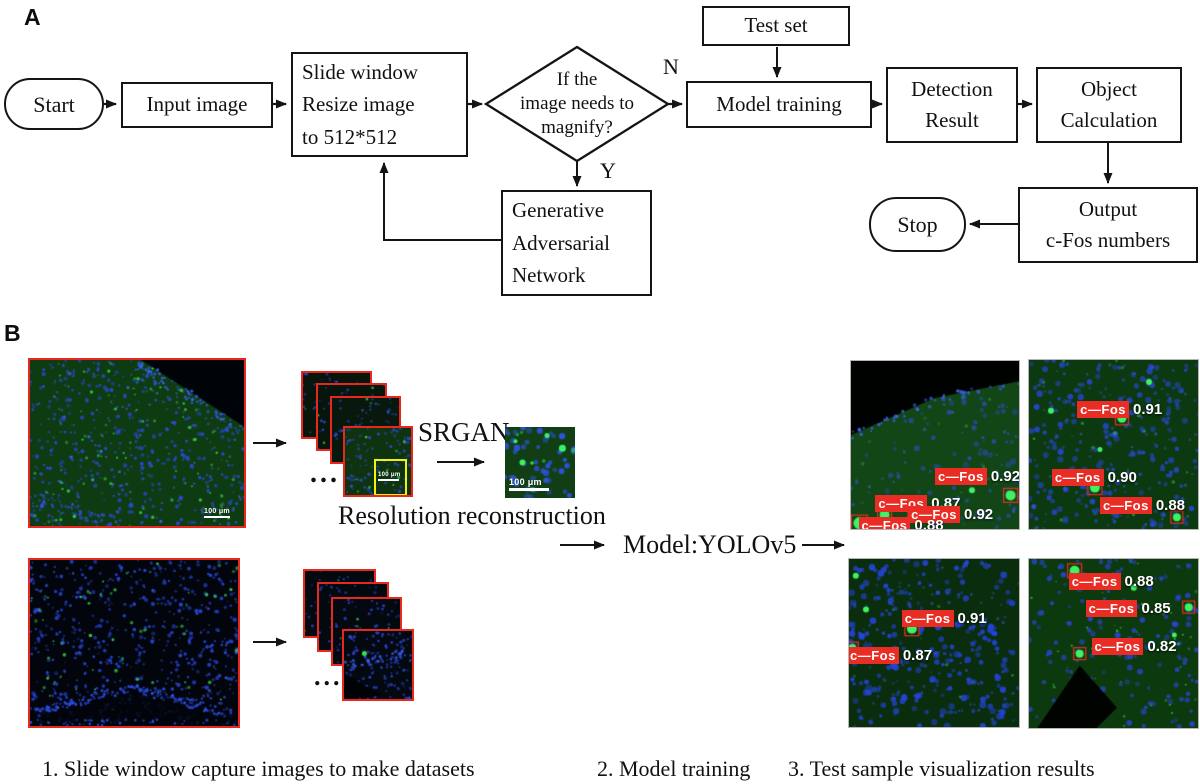 The width and height of the screenshot is (1200, 784). I want to click on resolution-caption: Resolution reconstruction, so click(472, 515).